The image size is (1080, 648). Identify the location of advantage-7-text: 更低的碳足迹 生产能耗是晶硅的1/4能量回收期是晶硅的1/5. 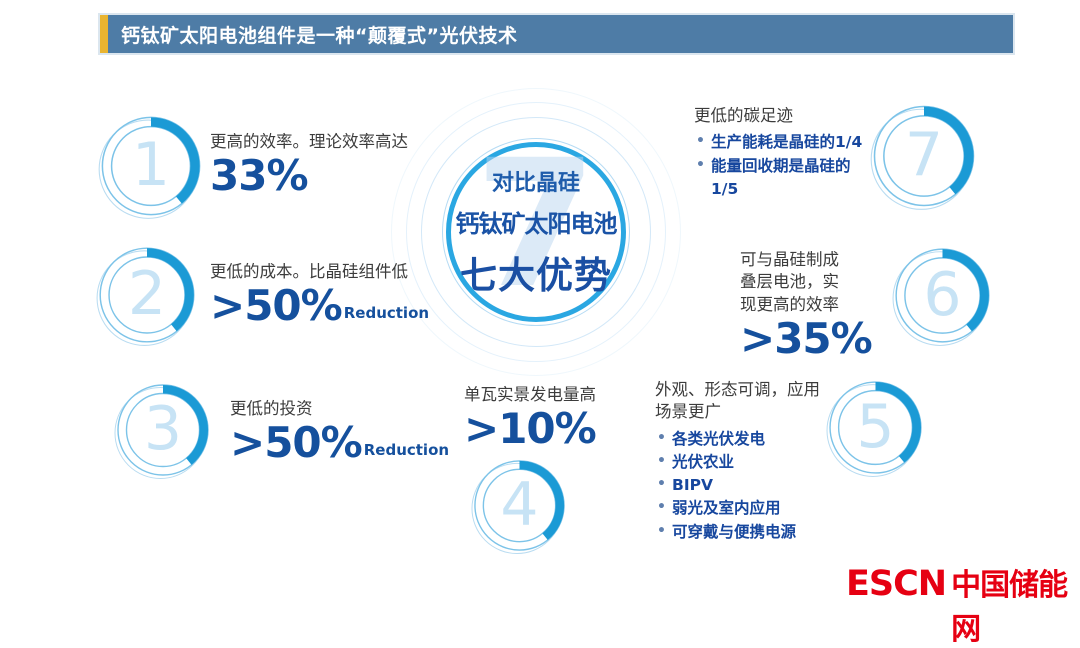
(784, 153).